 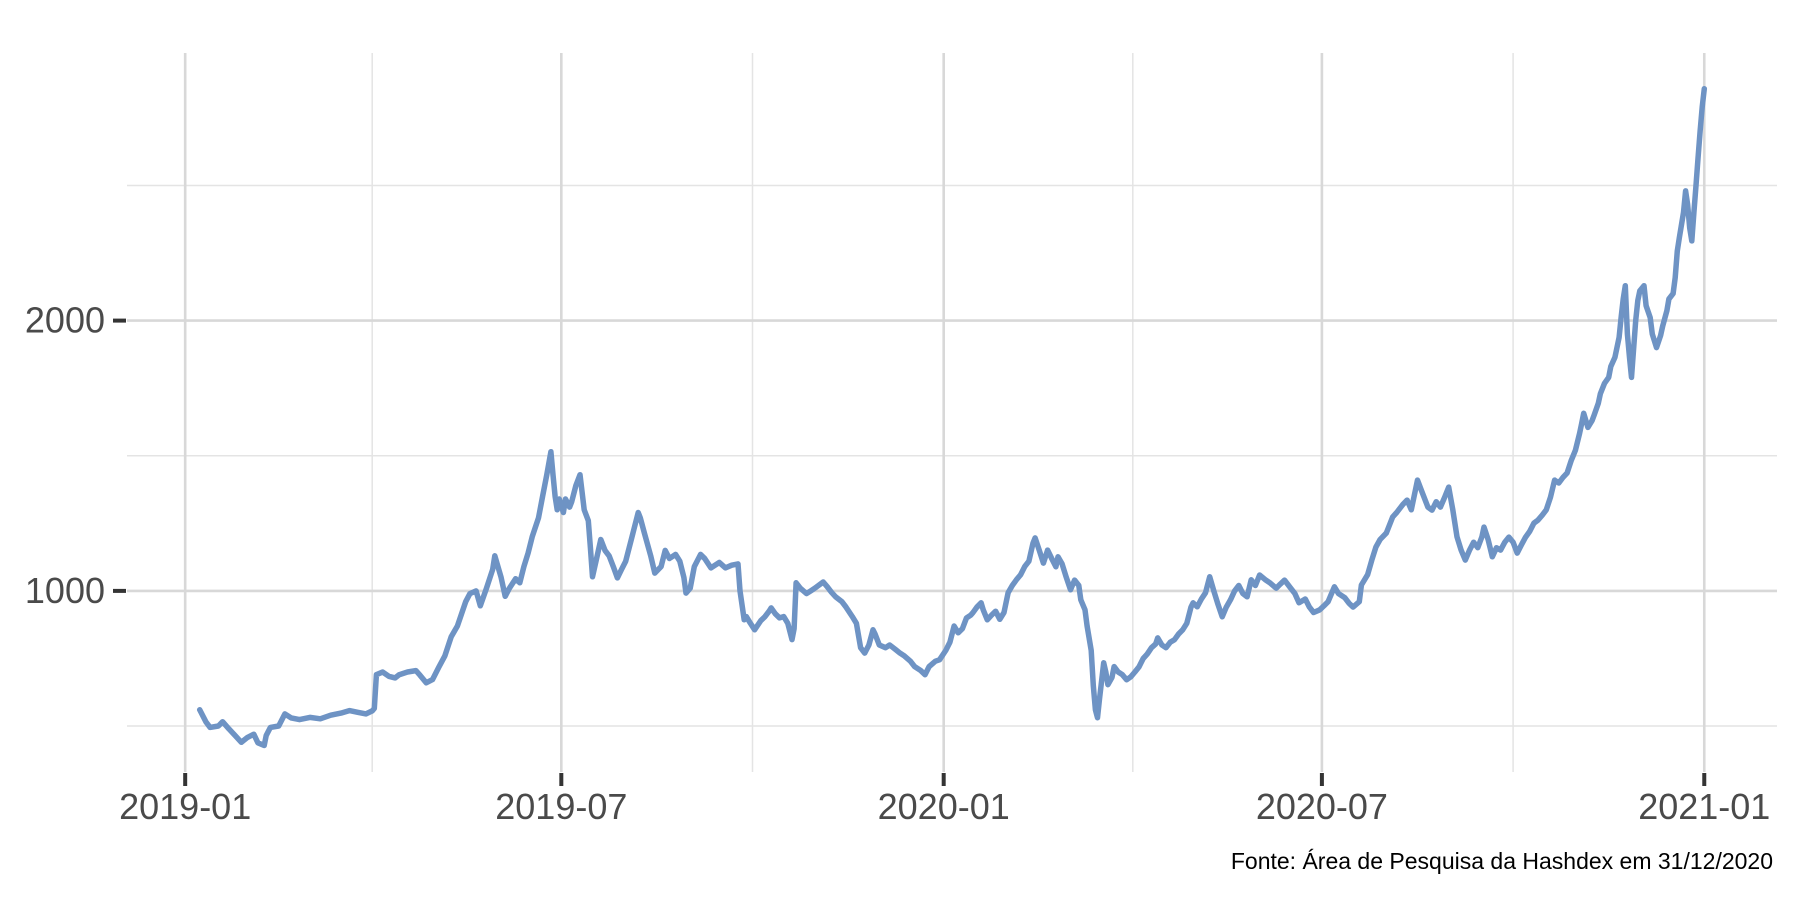 I want to click on y-axis-tick-label: 2000, so click(x=65, y=320).